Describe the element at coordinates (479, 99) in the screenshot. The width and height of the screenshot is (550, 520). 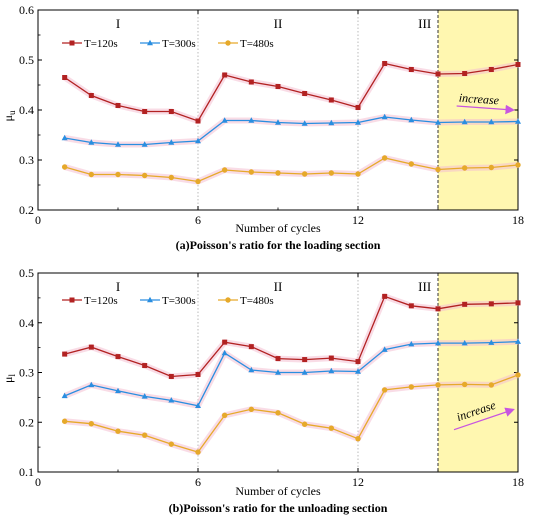
I see `increase-annotation: increase` at that location.